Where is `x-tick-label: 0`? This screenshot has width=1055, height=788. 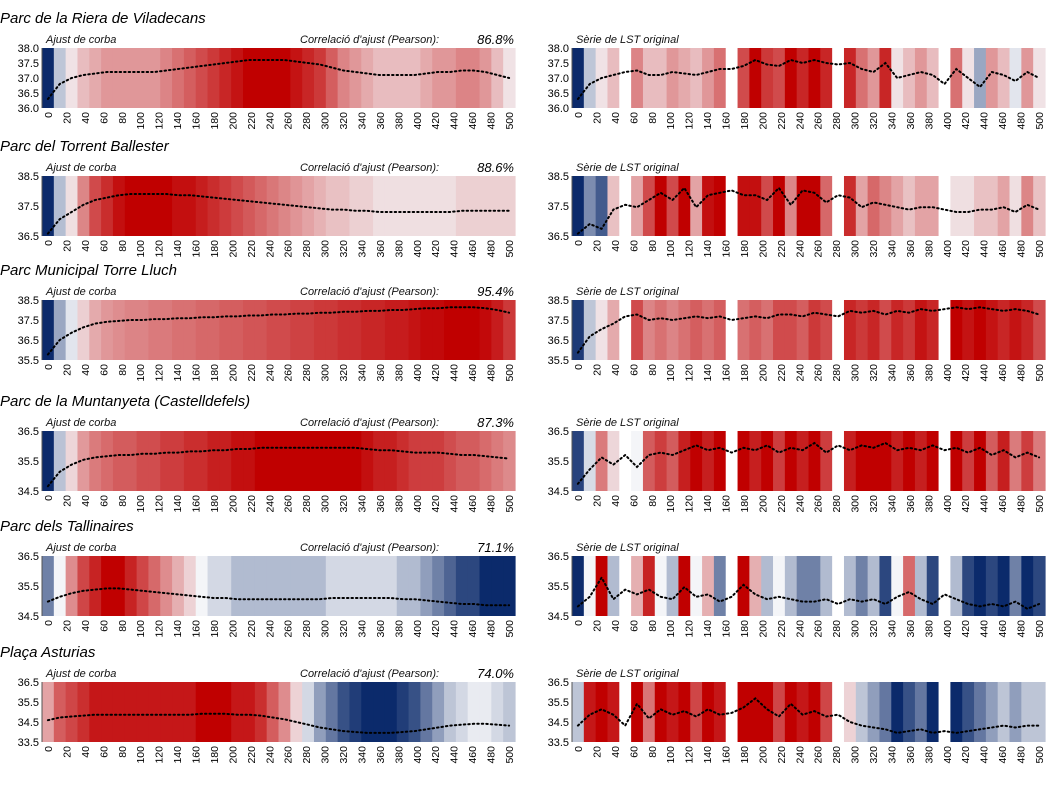
x-tick-label: 0 is located at coordinates (49, 115).